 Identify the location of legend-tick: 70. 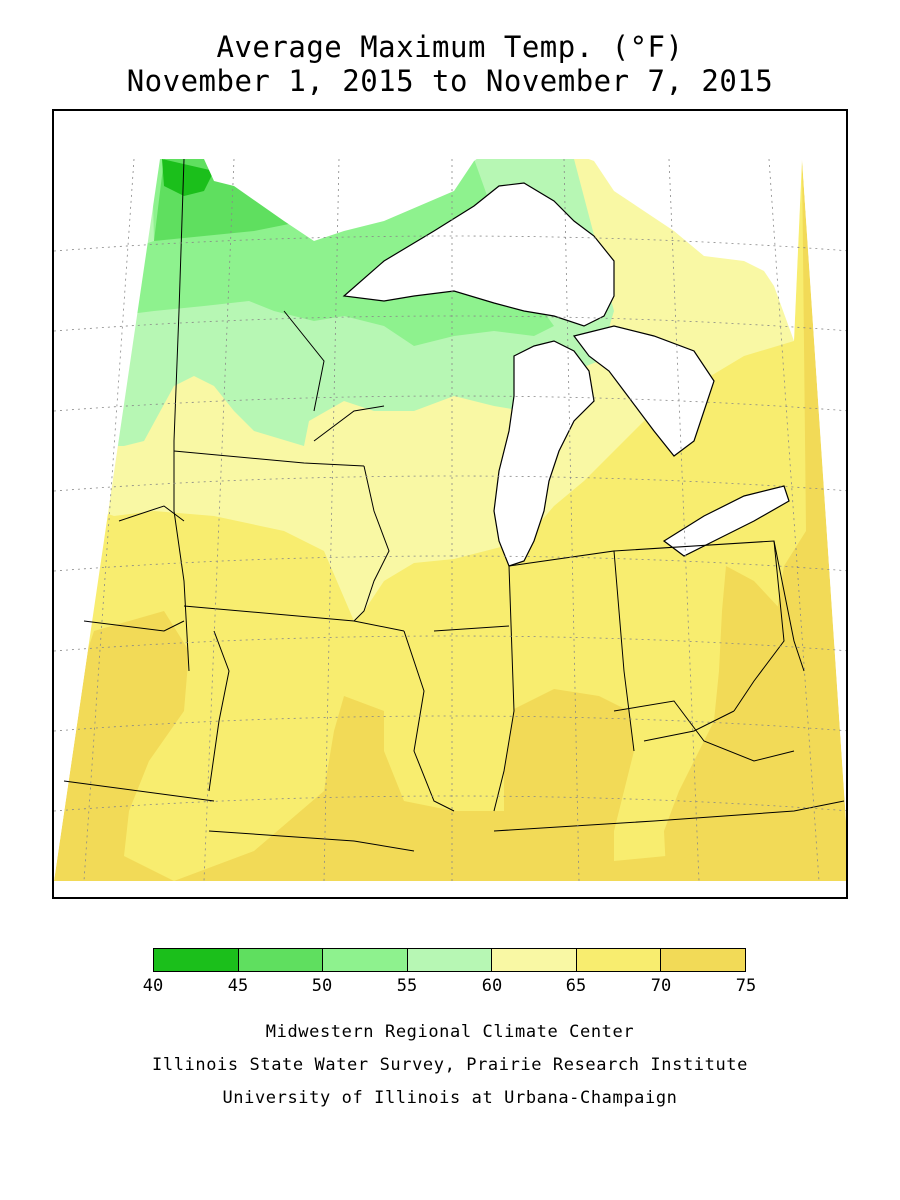
(661, 986).